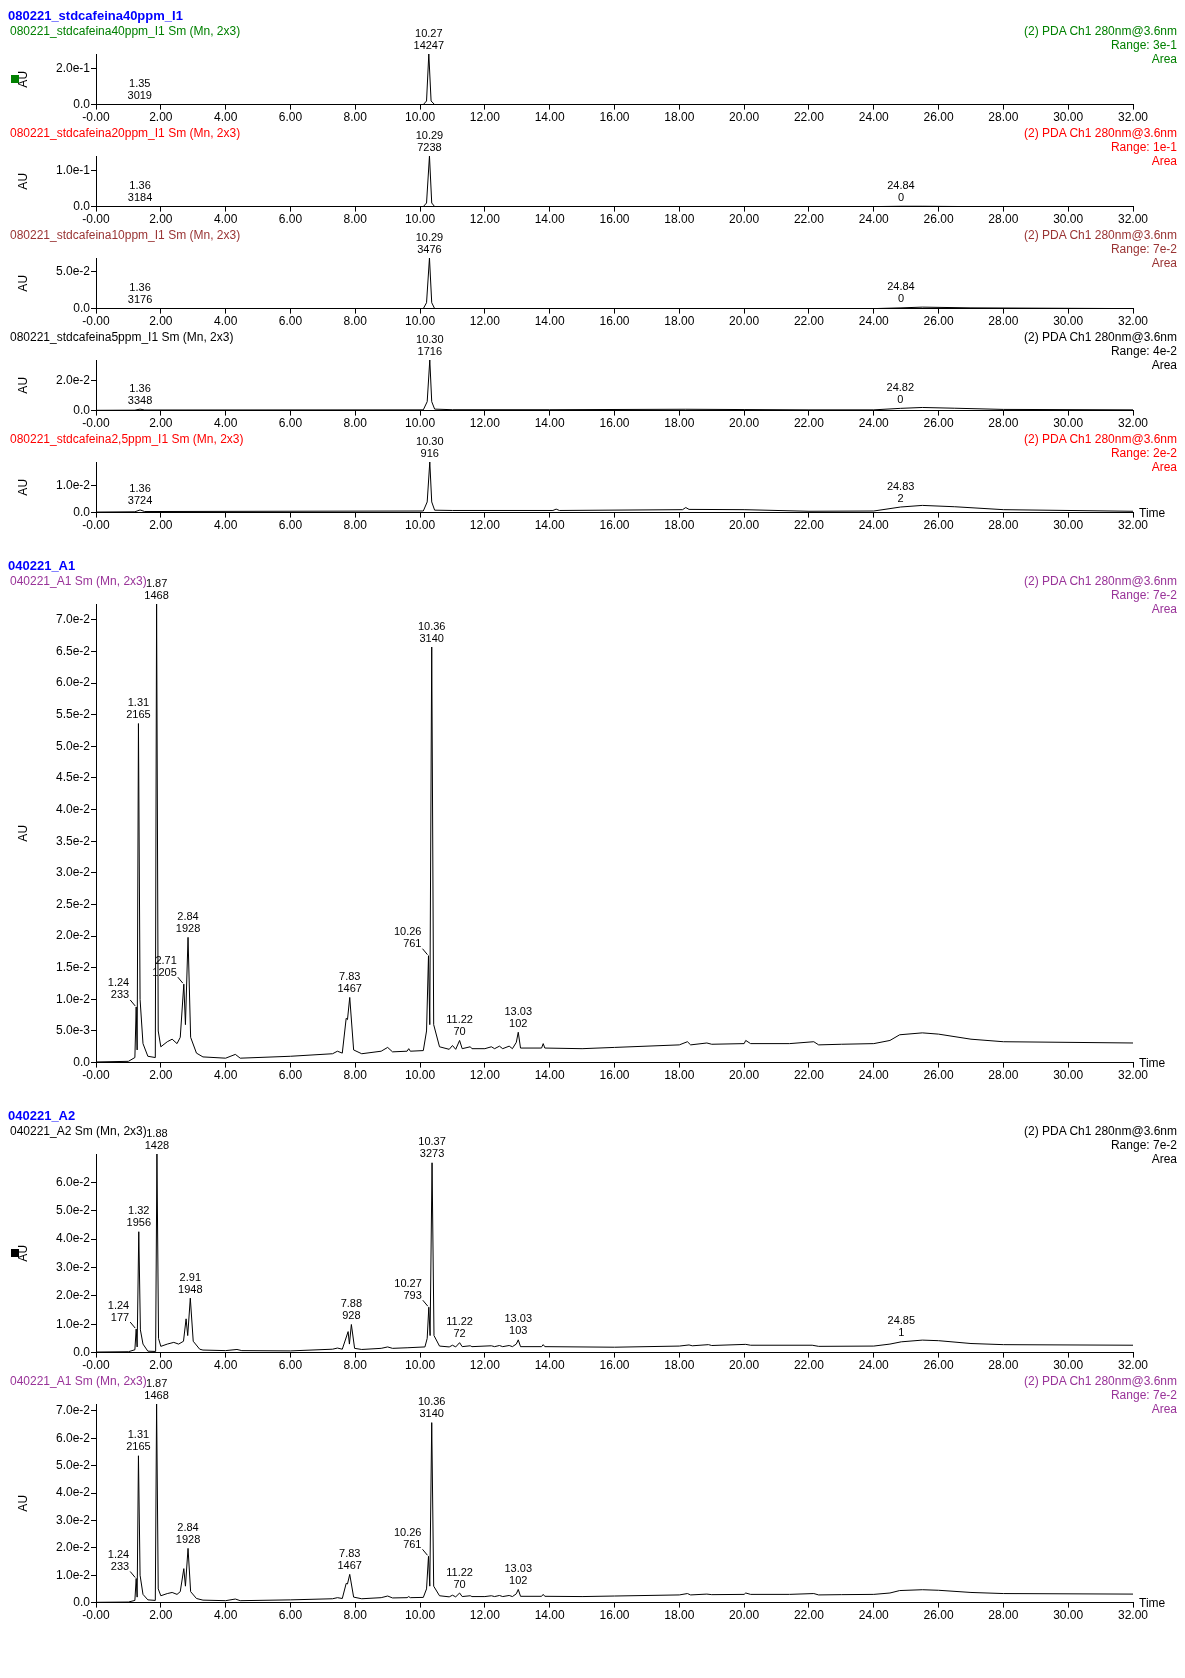 The height and width of the screenshot is (1678, 1185). I want to click on annotation: 10.29 3476, so click(429, 242).